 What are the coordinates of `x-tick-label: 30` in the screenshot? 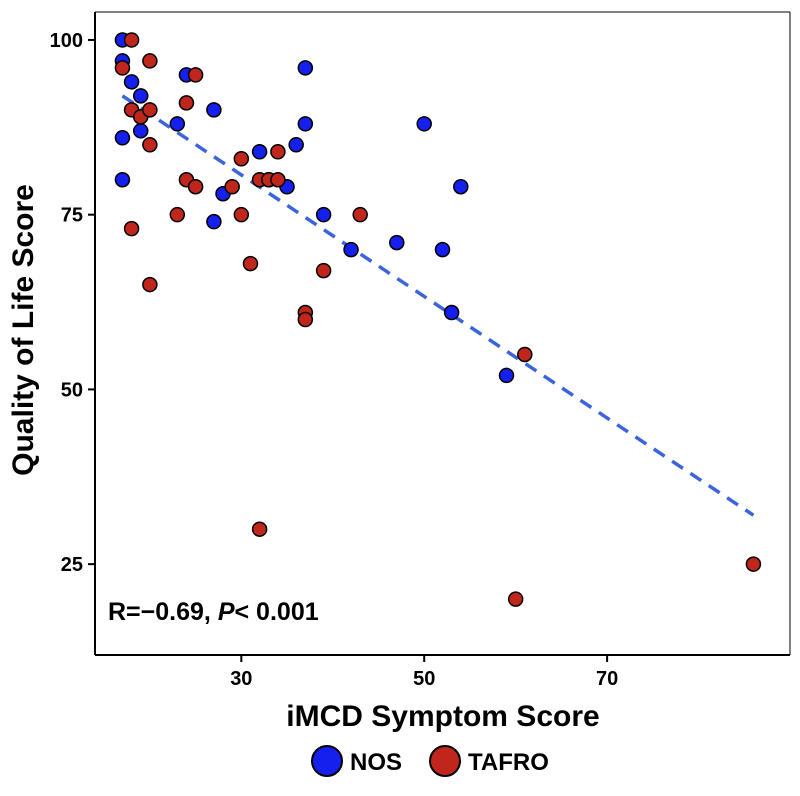 It's located at (241, 679).